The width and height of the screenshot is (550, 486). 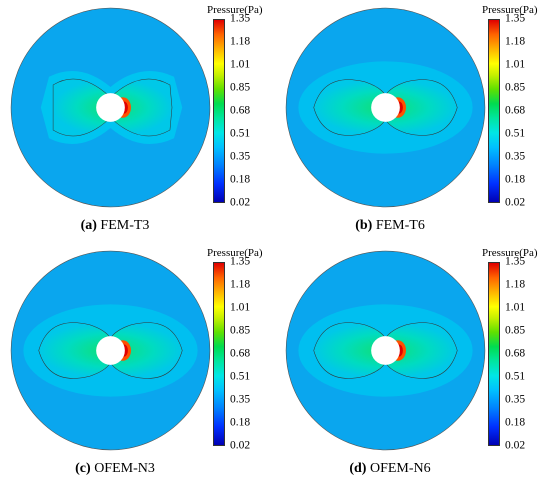 I want to click on panel-caption: (c) OFEM-N3, so click(x=115, y=469).